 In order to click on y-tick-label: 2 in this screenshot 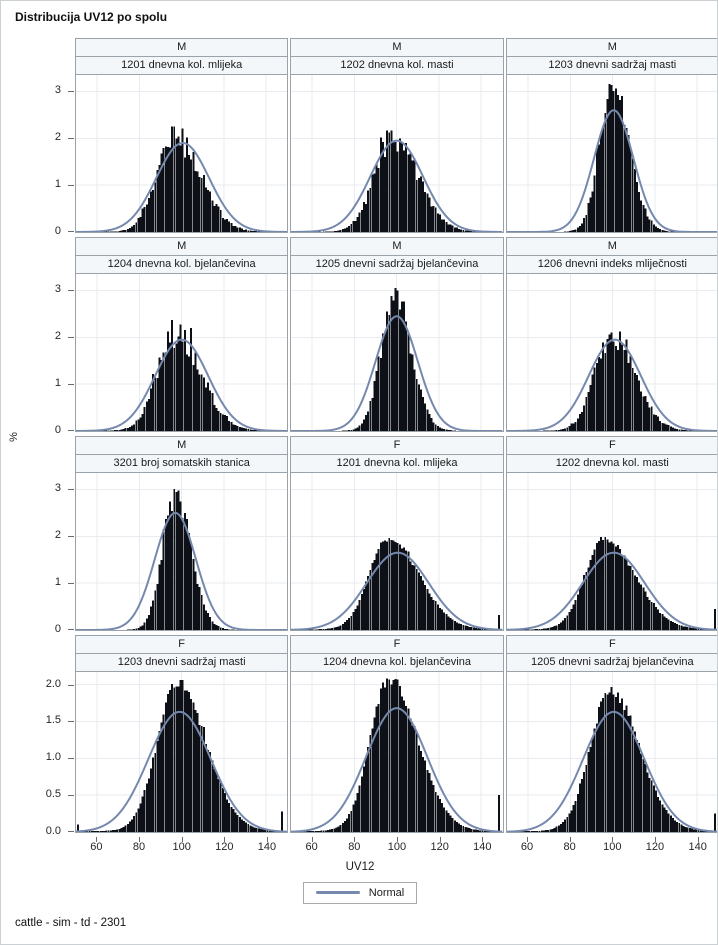, I will do `click(57, 535)`.